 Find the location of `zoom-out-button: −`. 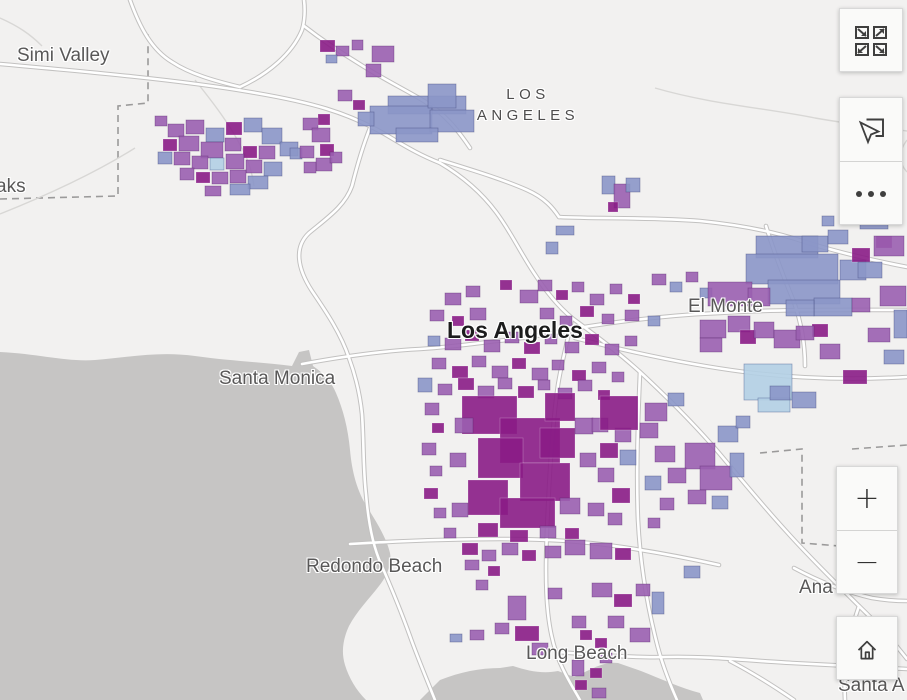

zoom-out-button: − is located at coordinates (867, 562).